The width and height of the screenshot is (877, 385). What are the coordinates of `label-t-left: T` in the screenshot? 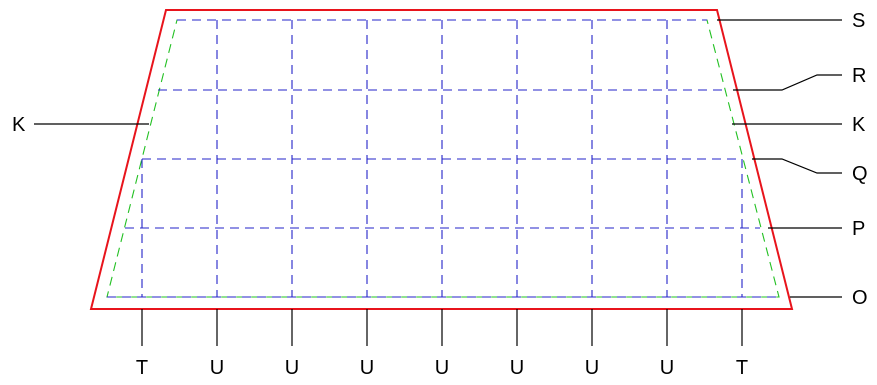 It's located at (142, 368).